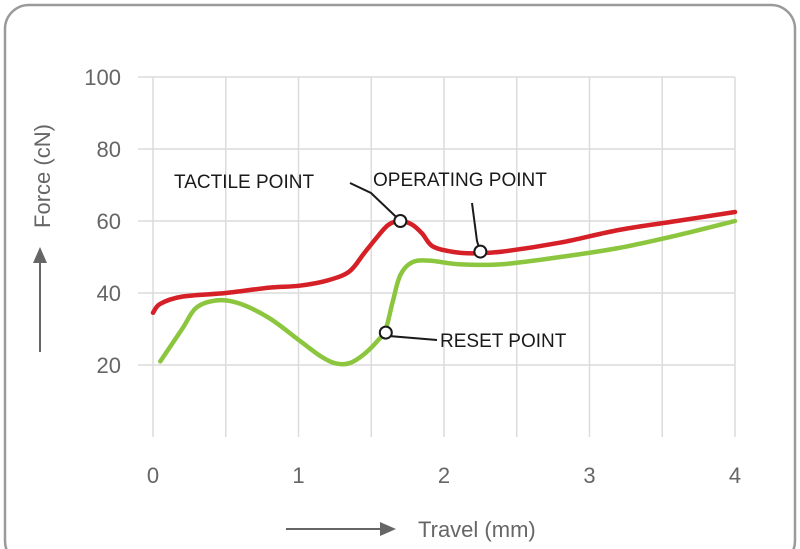 The width and height of the screenshot is (800, 549). I want to click on annotation-3: RESET POINT, so click(472, 338).